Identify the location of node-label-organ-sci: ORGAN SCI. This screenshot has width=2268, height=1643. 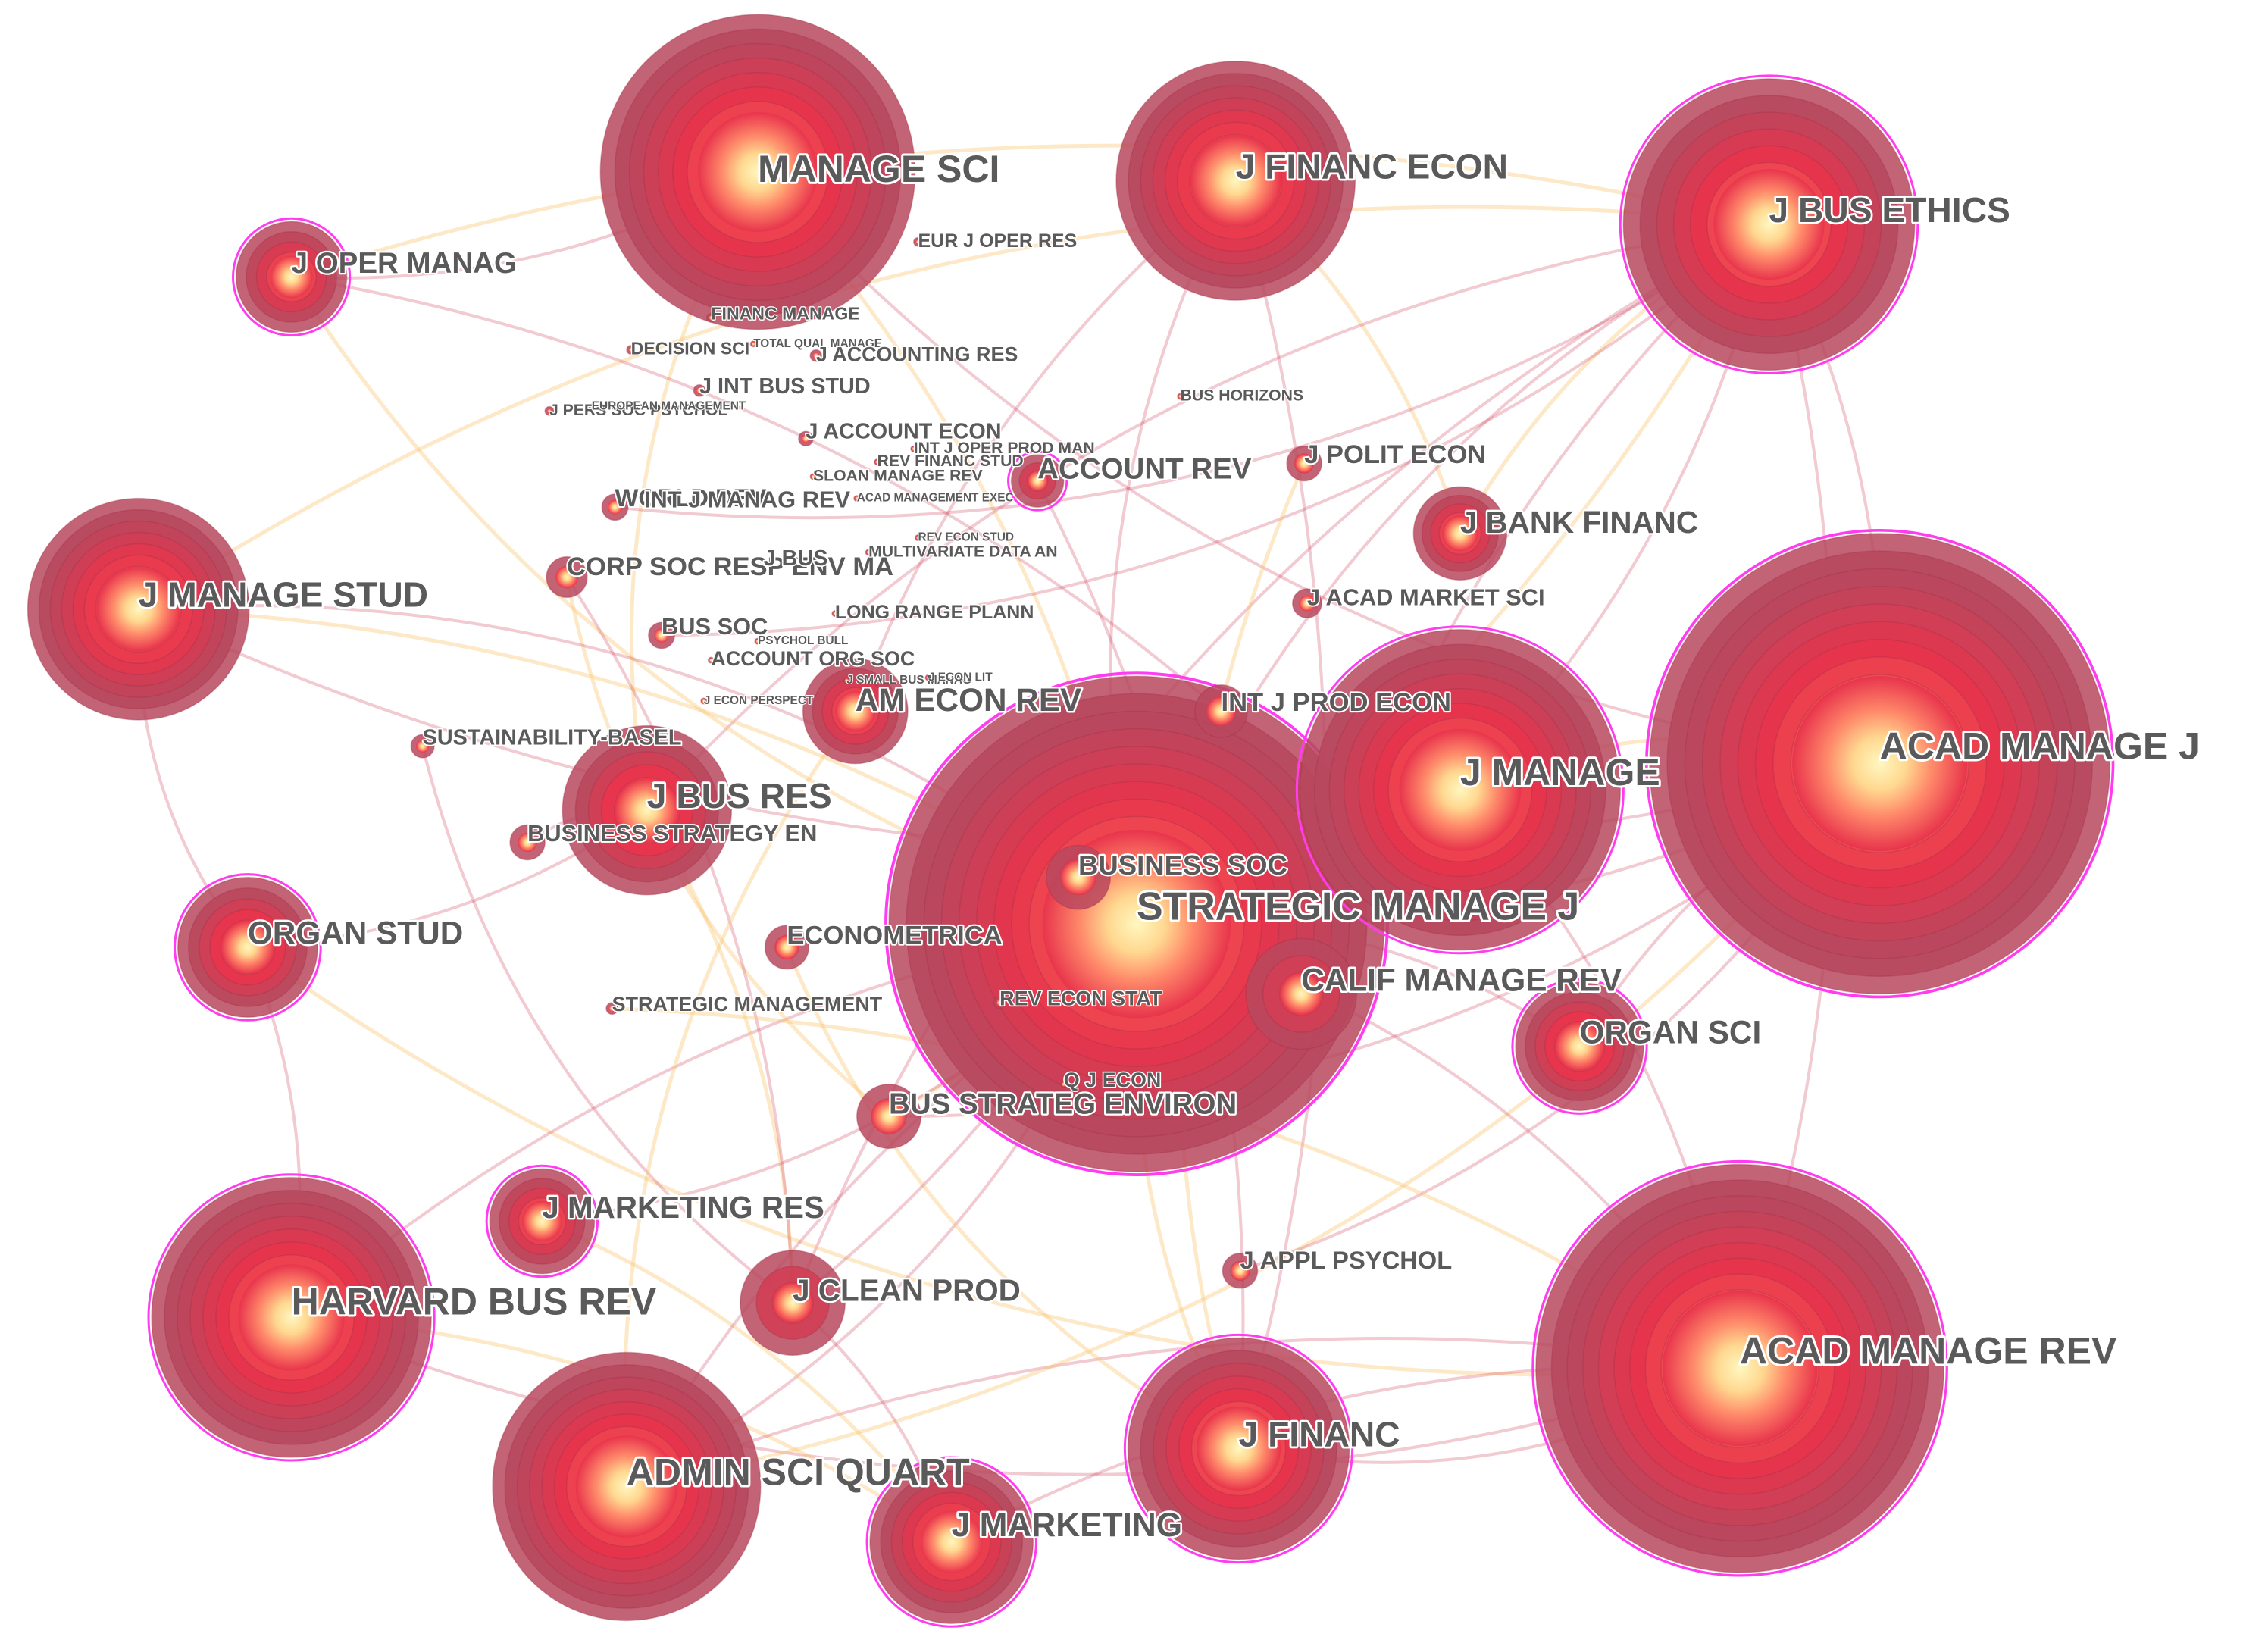
(1671, 1032).